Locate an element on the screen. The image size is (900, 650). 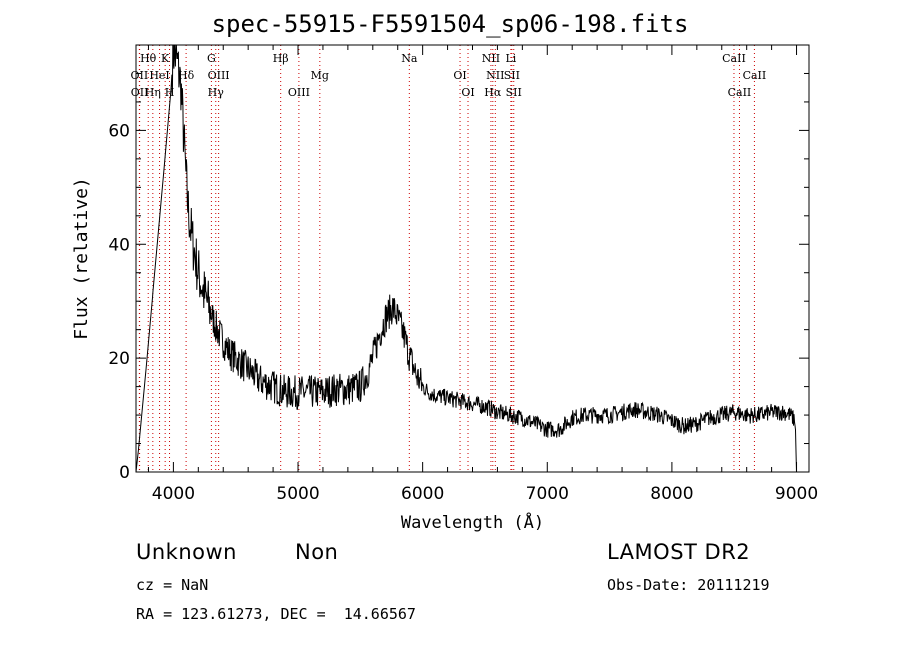
y-tick-label: 40 is located at coordinates (119, 245).